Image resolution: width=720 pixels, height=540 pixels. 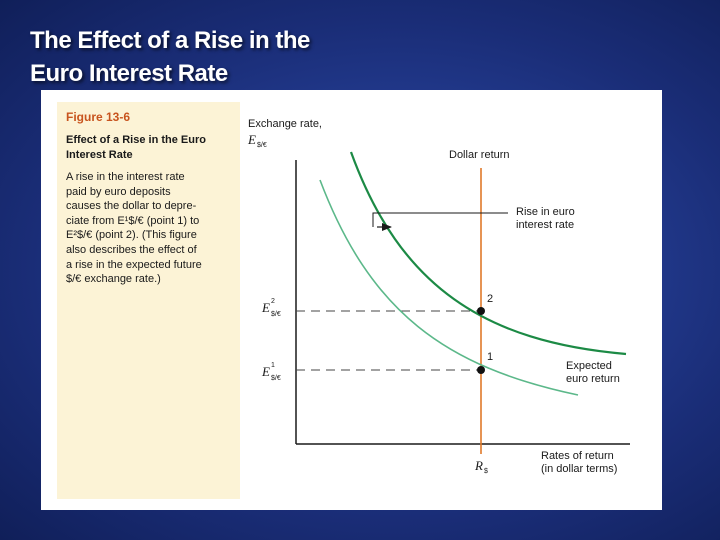 I want to click on expected-euro-return-label-line-2: euro return, so click(x=593, y=379).